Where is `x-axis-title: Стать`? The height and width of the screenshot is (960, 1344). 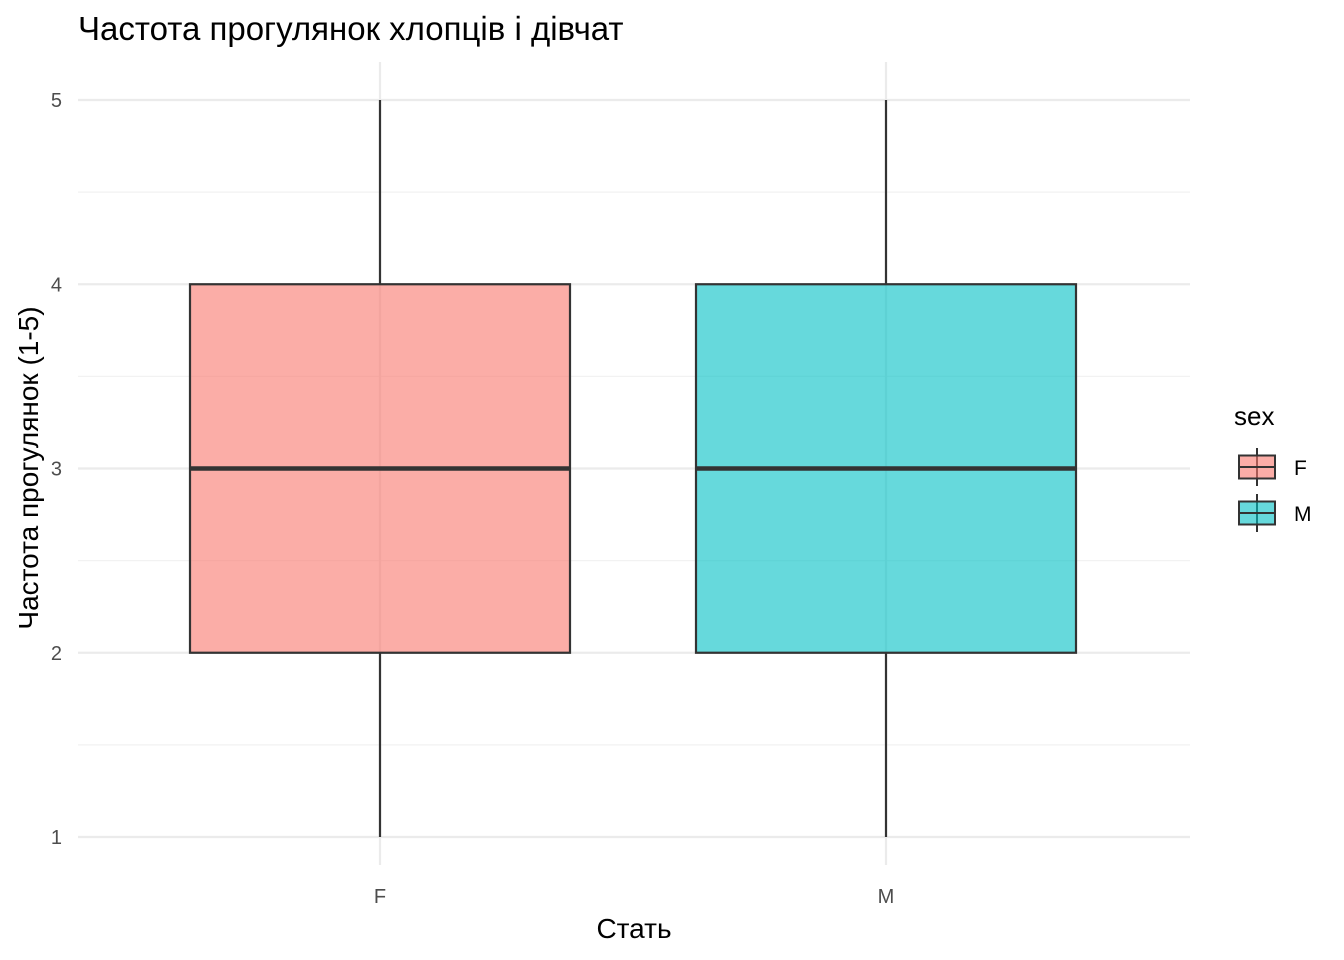
x-axis-title: Стать is located at coordinates (633, 928).